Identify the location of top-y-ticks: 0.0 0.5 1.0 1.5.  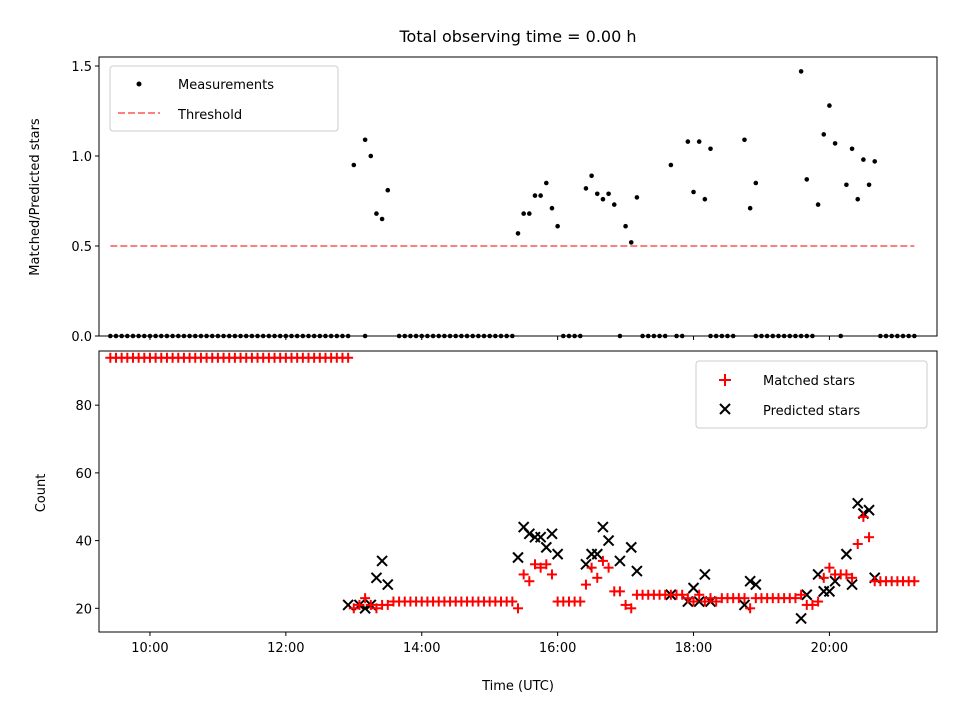
(85, 202).